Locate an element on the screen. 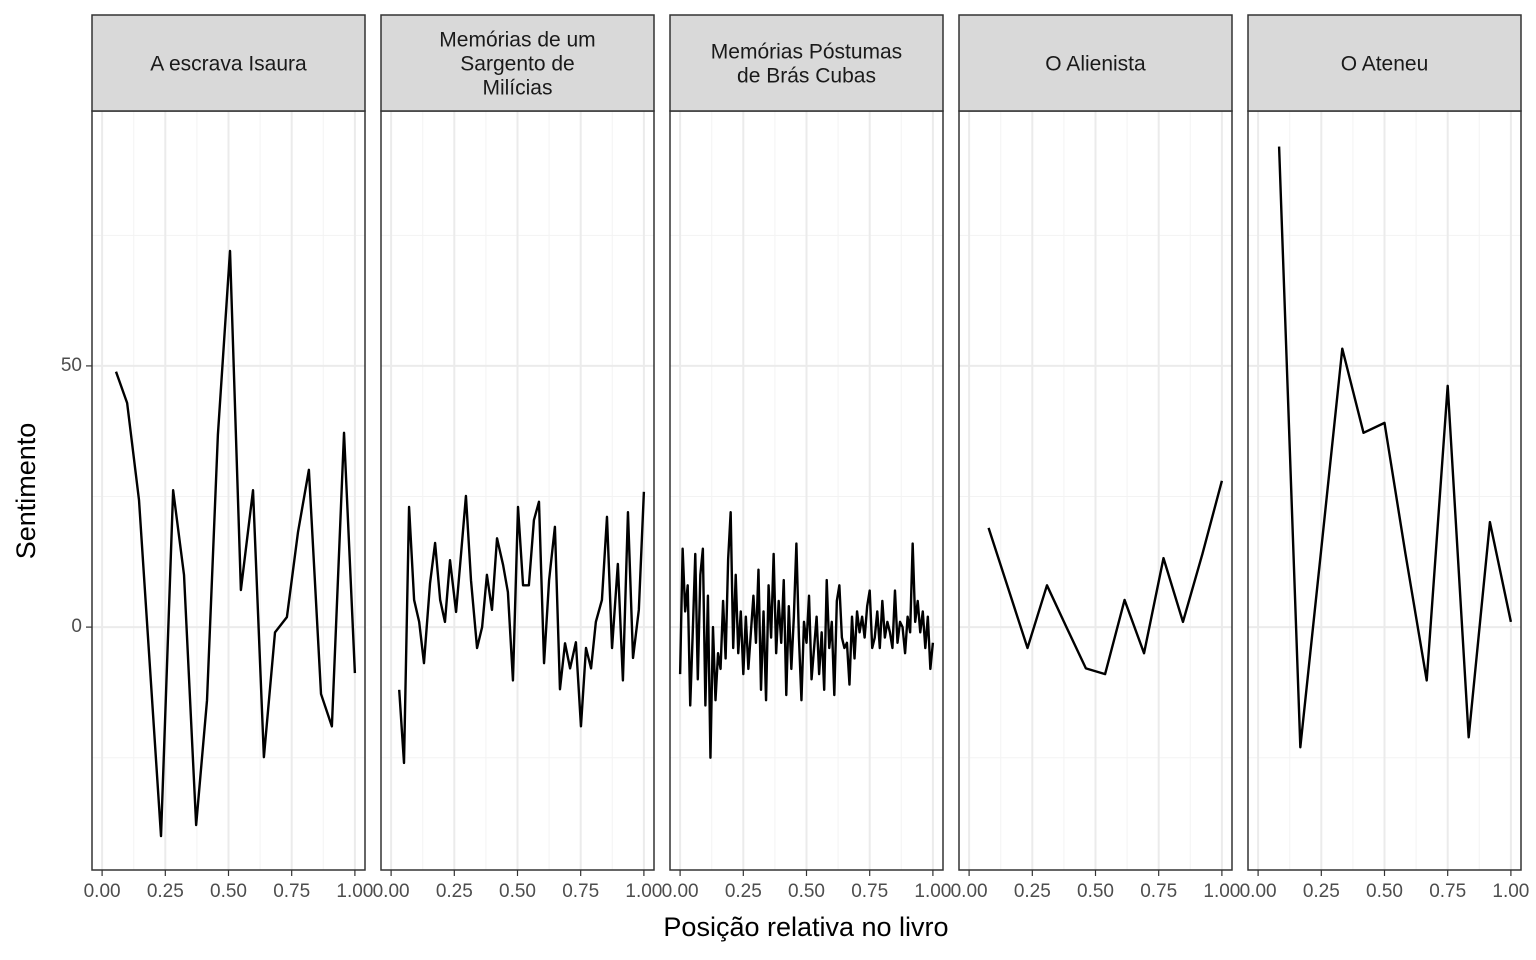 This screenshot has height=960, width=1536. panel-title: A escrava Isaura is located at coordinates (228, 64).